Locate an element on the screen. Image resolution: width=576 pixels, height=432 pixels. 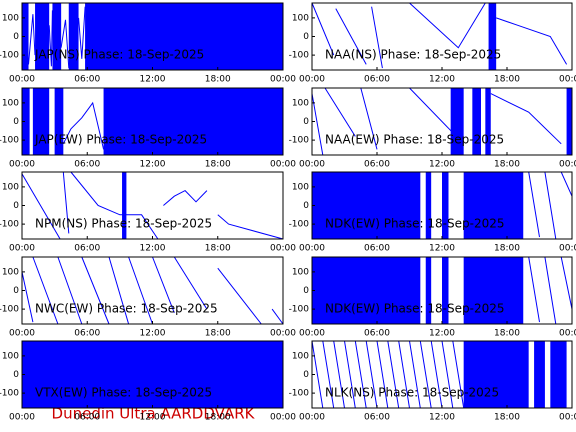
panel-title: NPM(NS) Phase: 18-Sep-2025 is located at coordinates (123, 224).